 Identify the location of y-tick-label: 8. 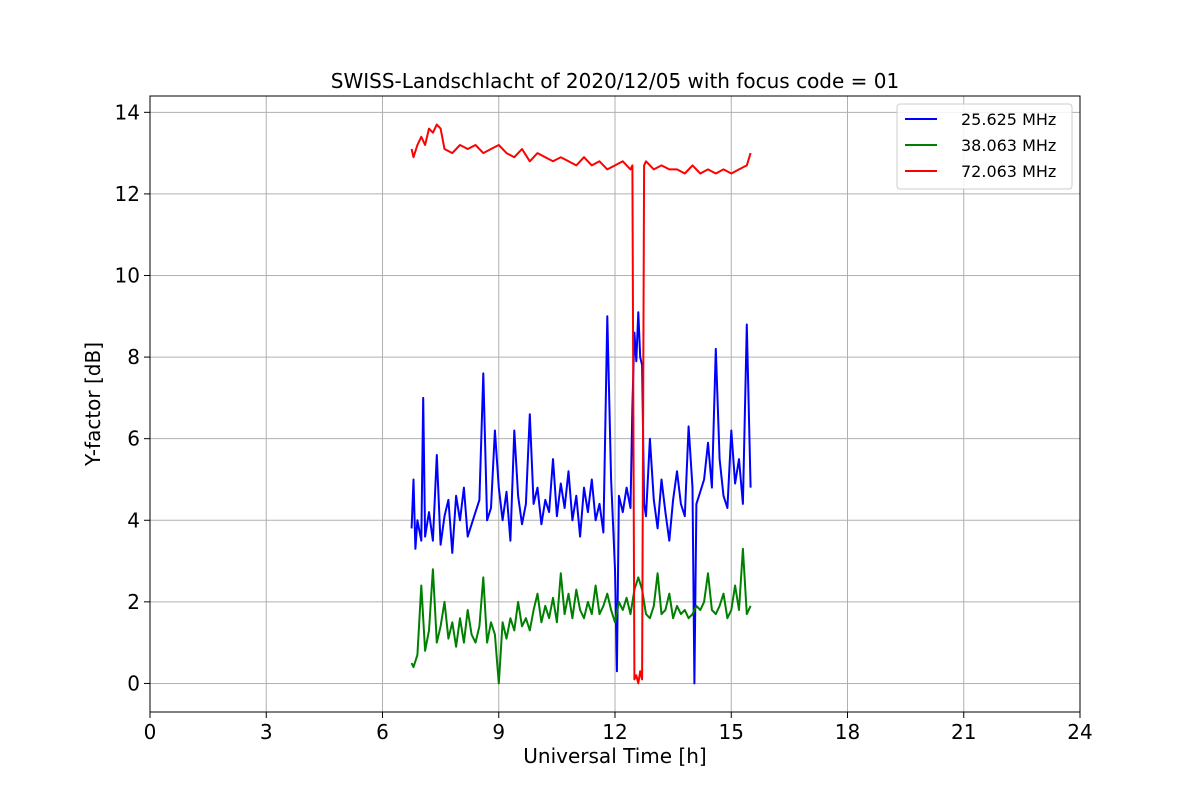
(133, 357).